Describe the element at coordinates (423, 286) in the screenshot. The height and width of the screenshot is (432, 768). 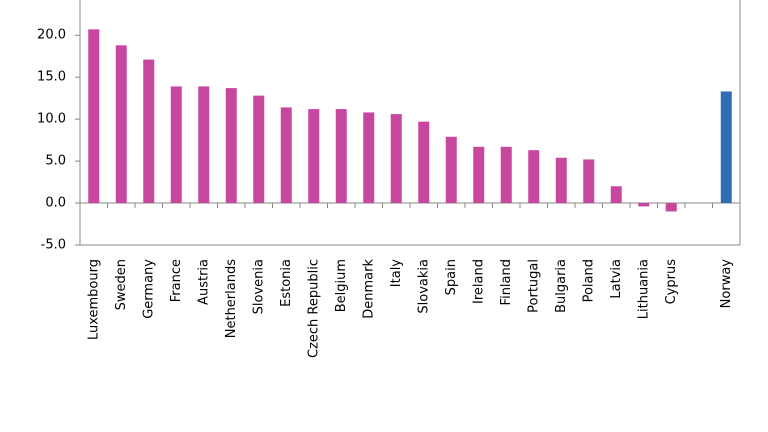
I see `x-tick-label: Slovakia` at that location.